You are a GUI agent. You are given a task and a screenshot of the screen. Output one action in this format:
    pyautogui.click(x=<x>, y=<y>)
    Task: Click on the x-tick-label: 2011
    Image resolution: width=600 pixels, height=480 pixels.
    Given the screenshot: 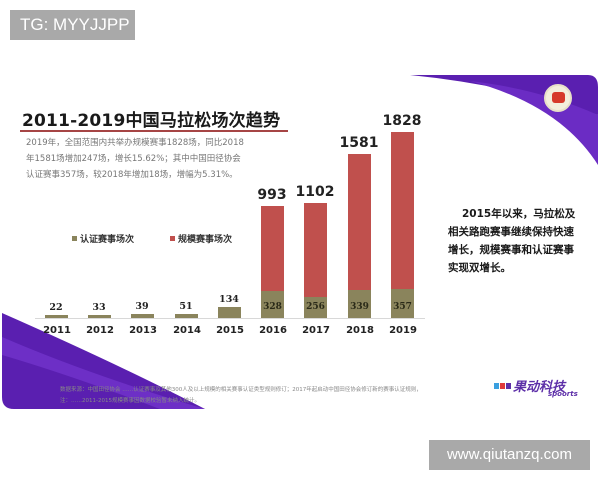 What is the action you would take?
    pyautogui.click(x=57, y=330)
    